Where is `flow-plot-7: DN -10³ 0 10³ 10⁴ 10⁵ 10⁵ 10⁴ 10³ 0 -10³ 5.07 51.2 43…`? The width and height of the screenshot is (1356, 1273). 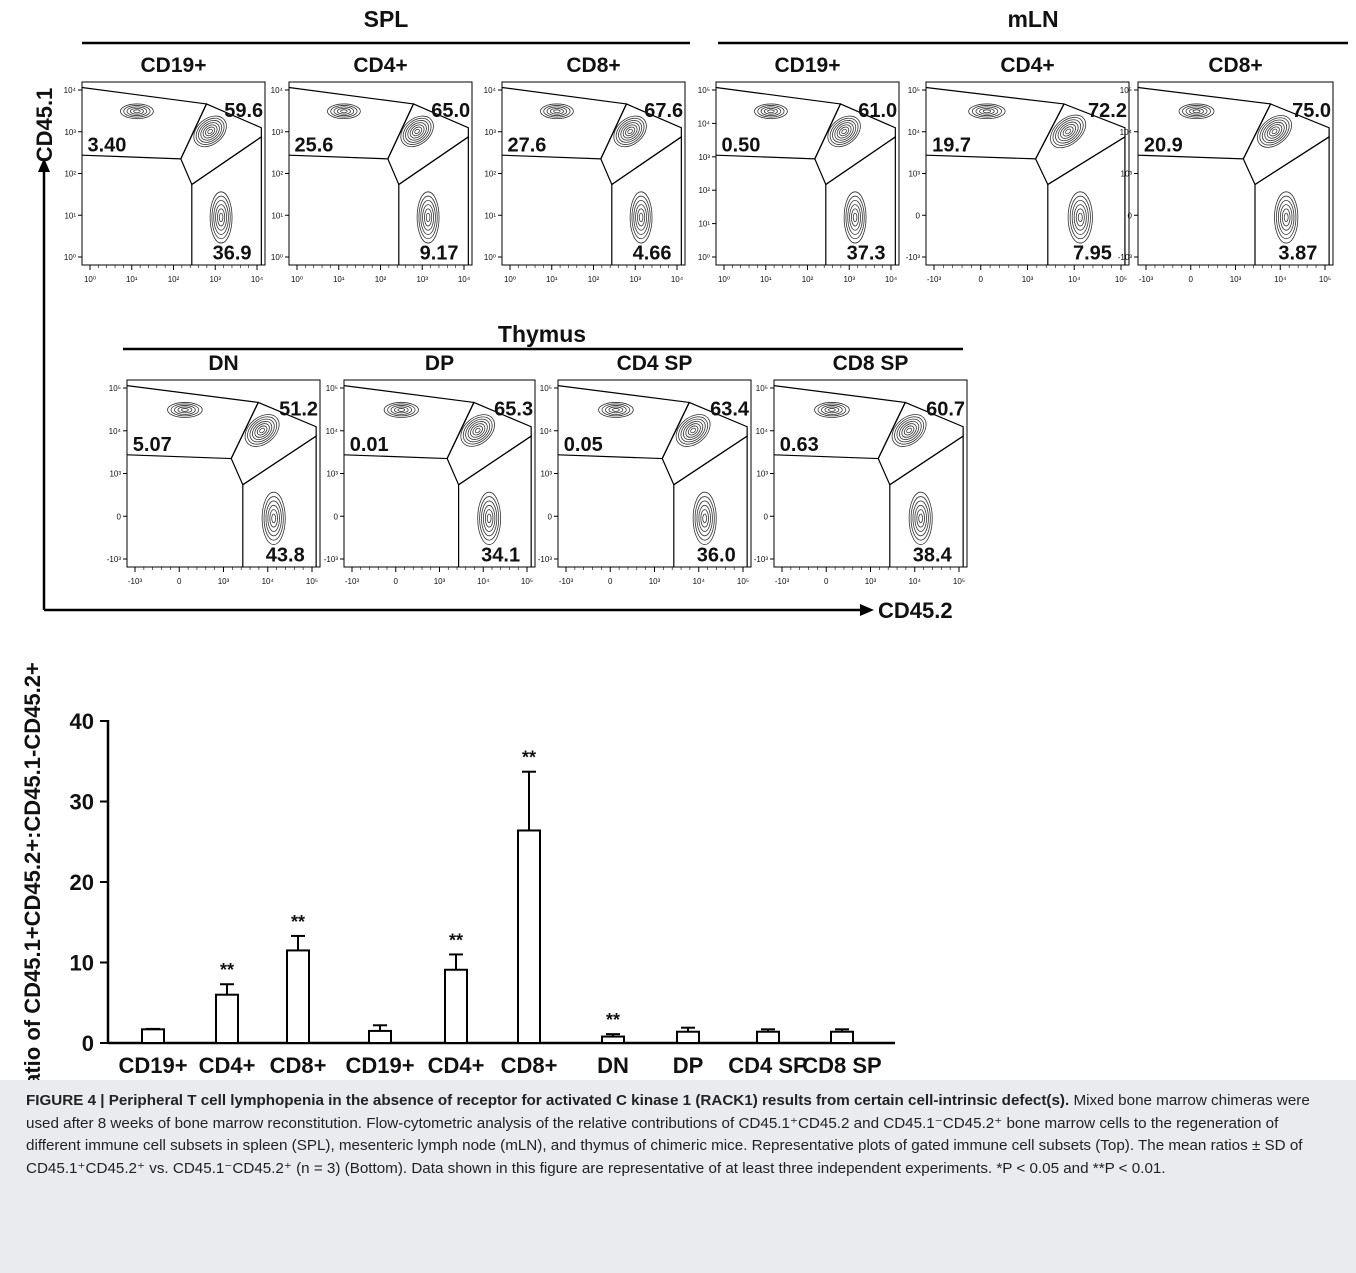
flow-plot-7: DN -10³ 0 10³ 10⁴ 10⁵ 10⁵ 10⁴ 10³ 0 -10³ 5.07 51.2 43… is located at coordinates (214, 469).